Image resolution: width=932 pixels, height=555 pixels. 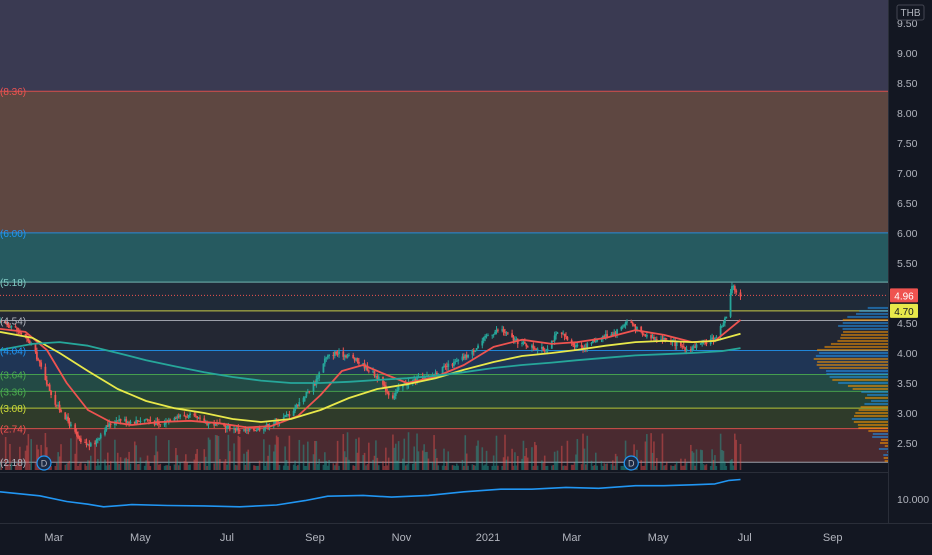 What do you see at coordinates (904, 310) in the screenshot?
I see `level-price-badge: 4.70` at bounding box center [904, 310].